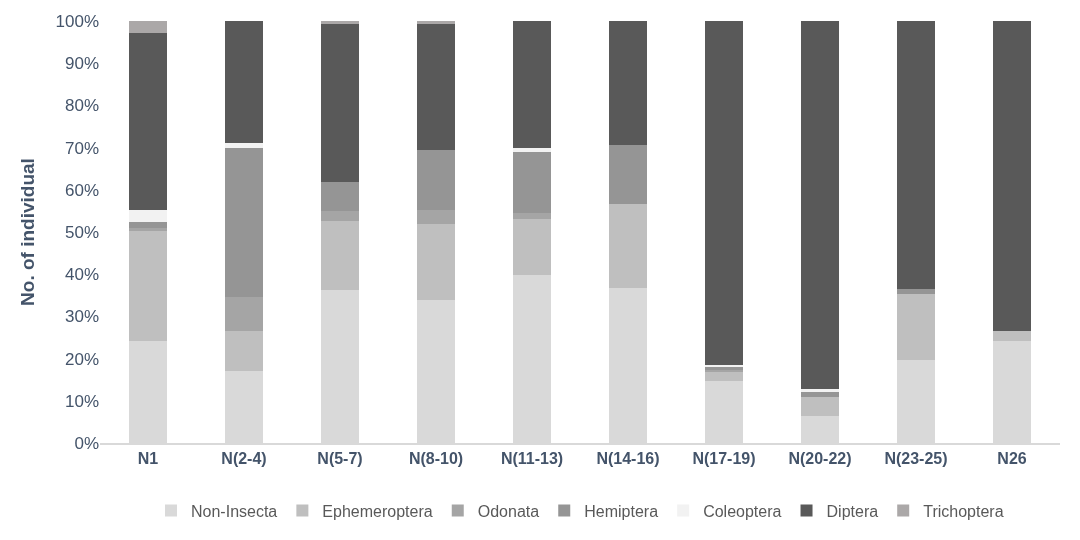 This screenshot has height=540, width=1080. What do you see at coordinates (81, 359) in the screenshot?
I see `y-tick-label: 20%` at bounding box center [81, 359].